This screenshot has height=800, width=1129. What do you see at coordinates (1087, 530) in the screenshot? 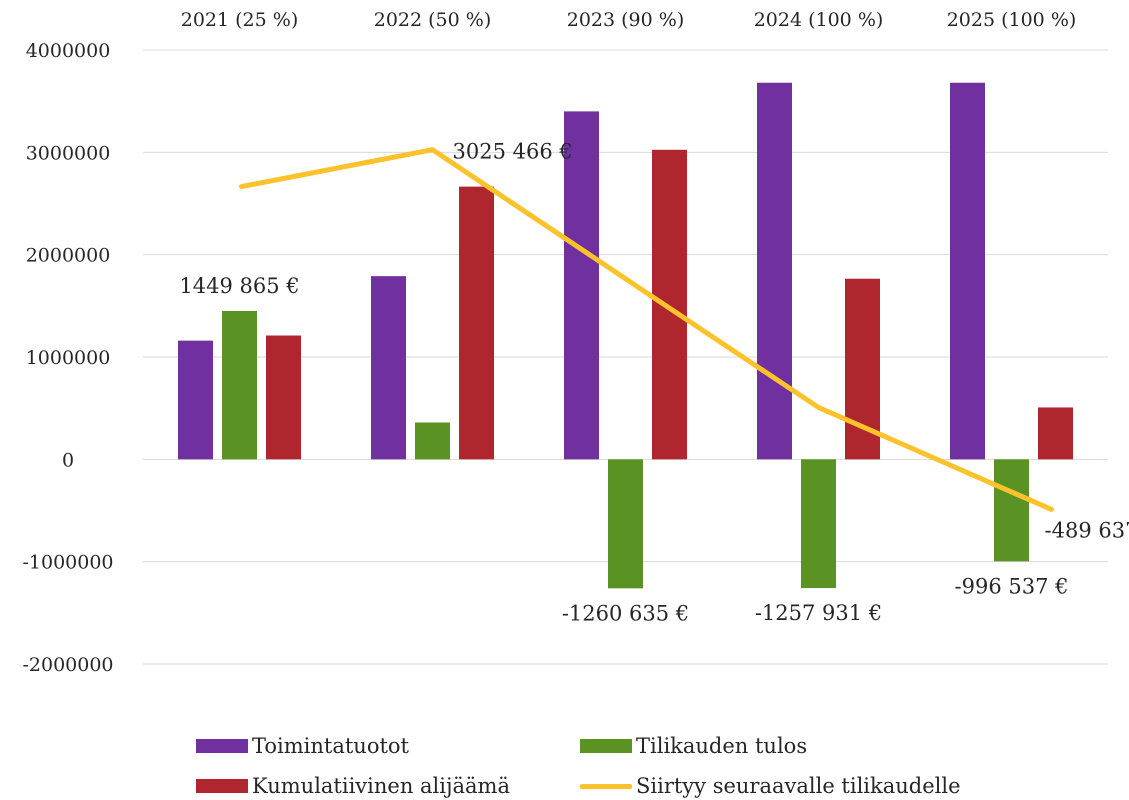
I see `data-label: -489 637 €` at bounding box center [1087, 530].